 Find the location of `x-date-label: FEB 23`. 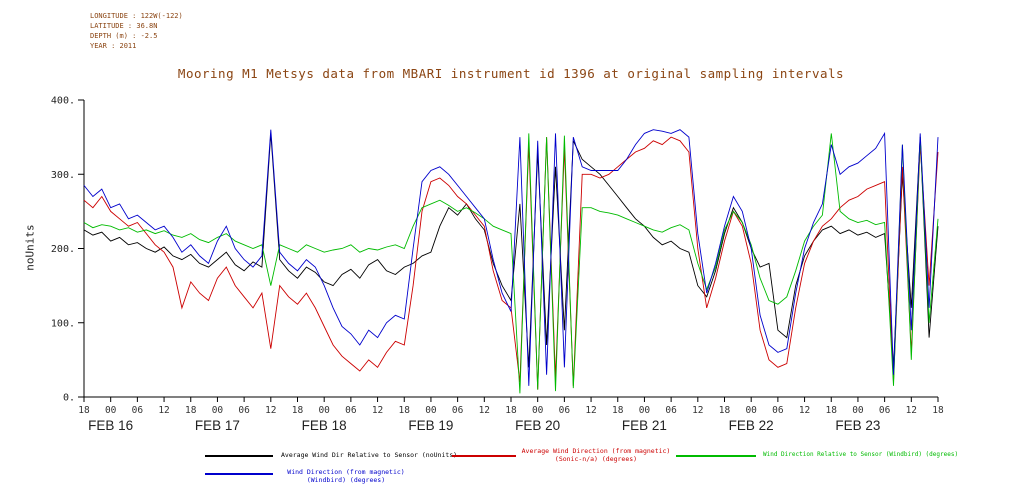

x-date-label: FEB 23 is located at coordinates (857, 425).